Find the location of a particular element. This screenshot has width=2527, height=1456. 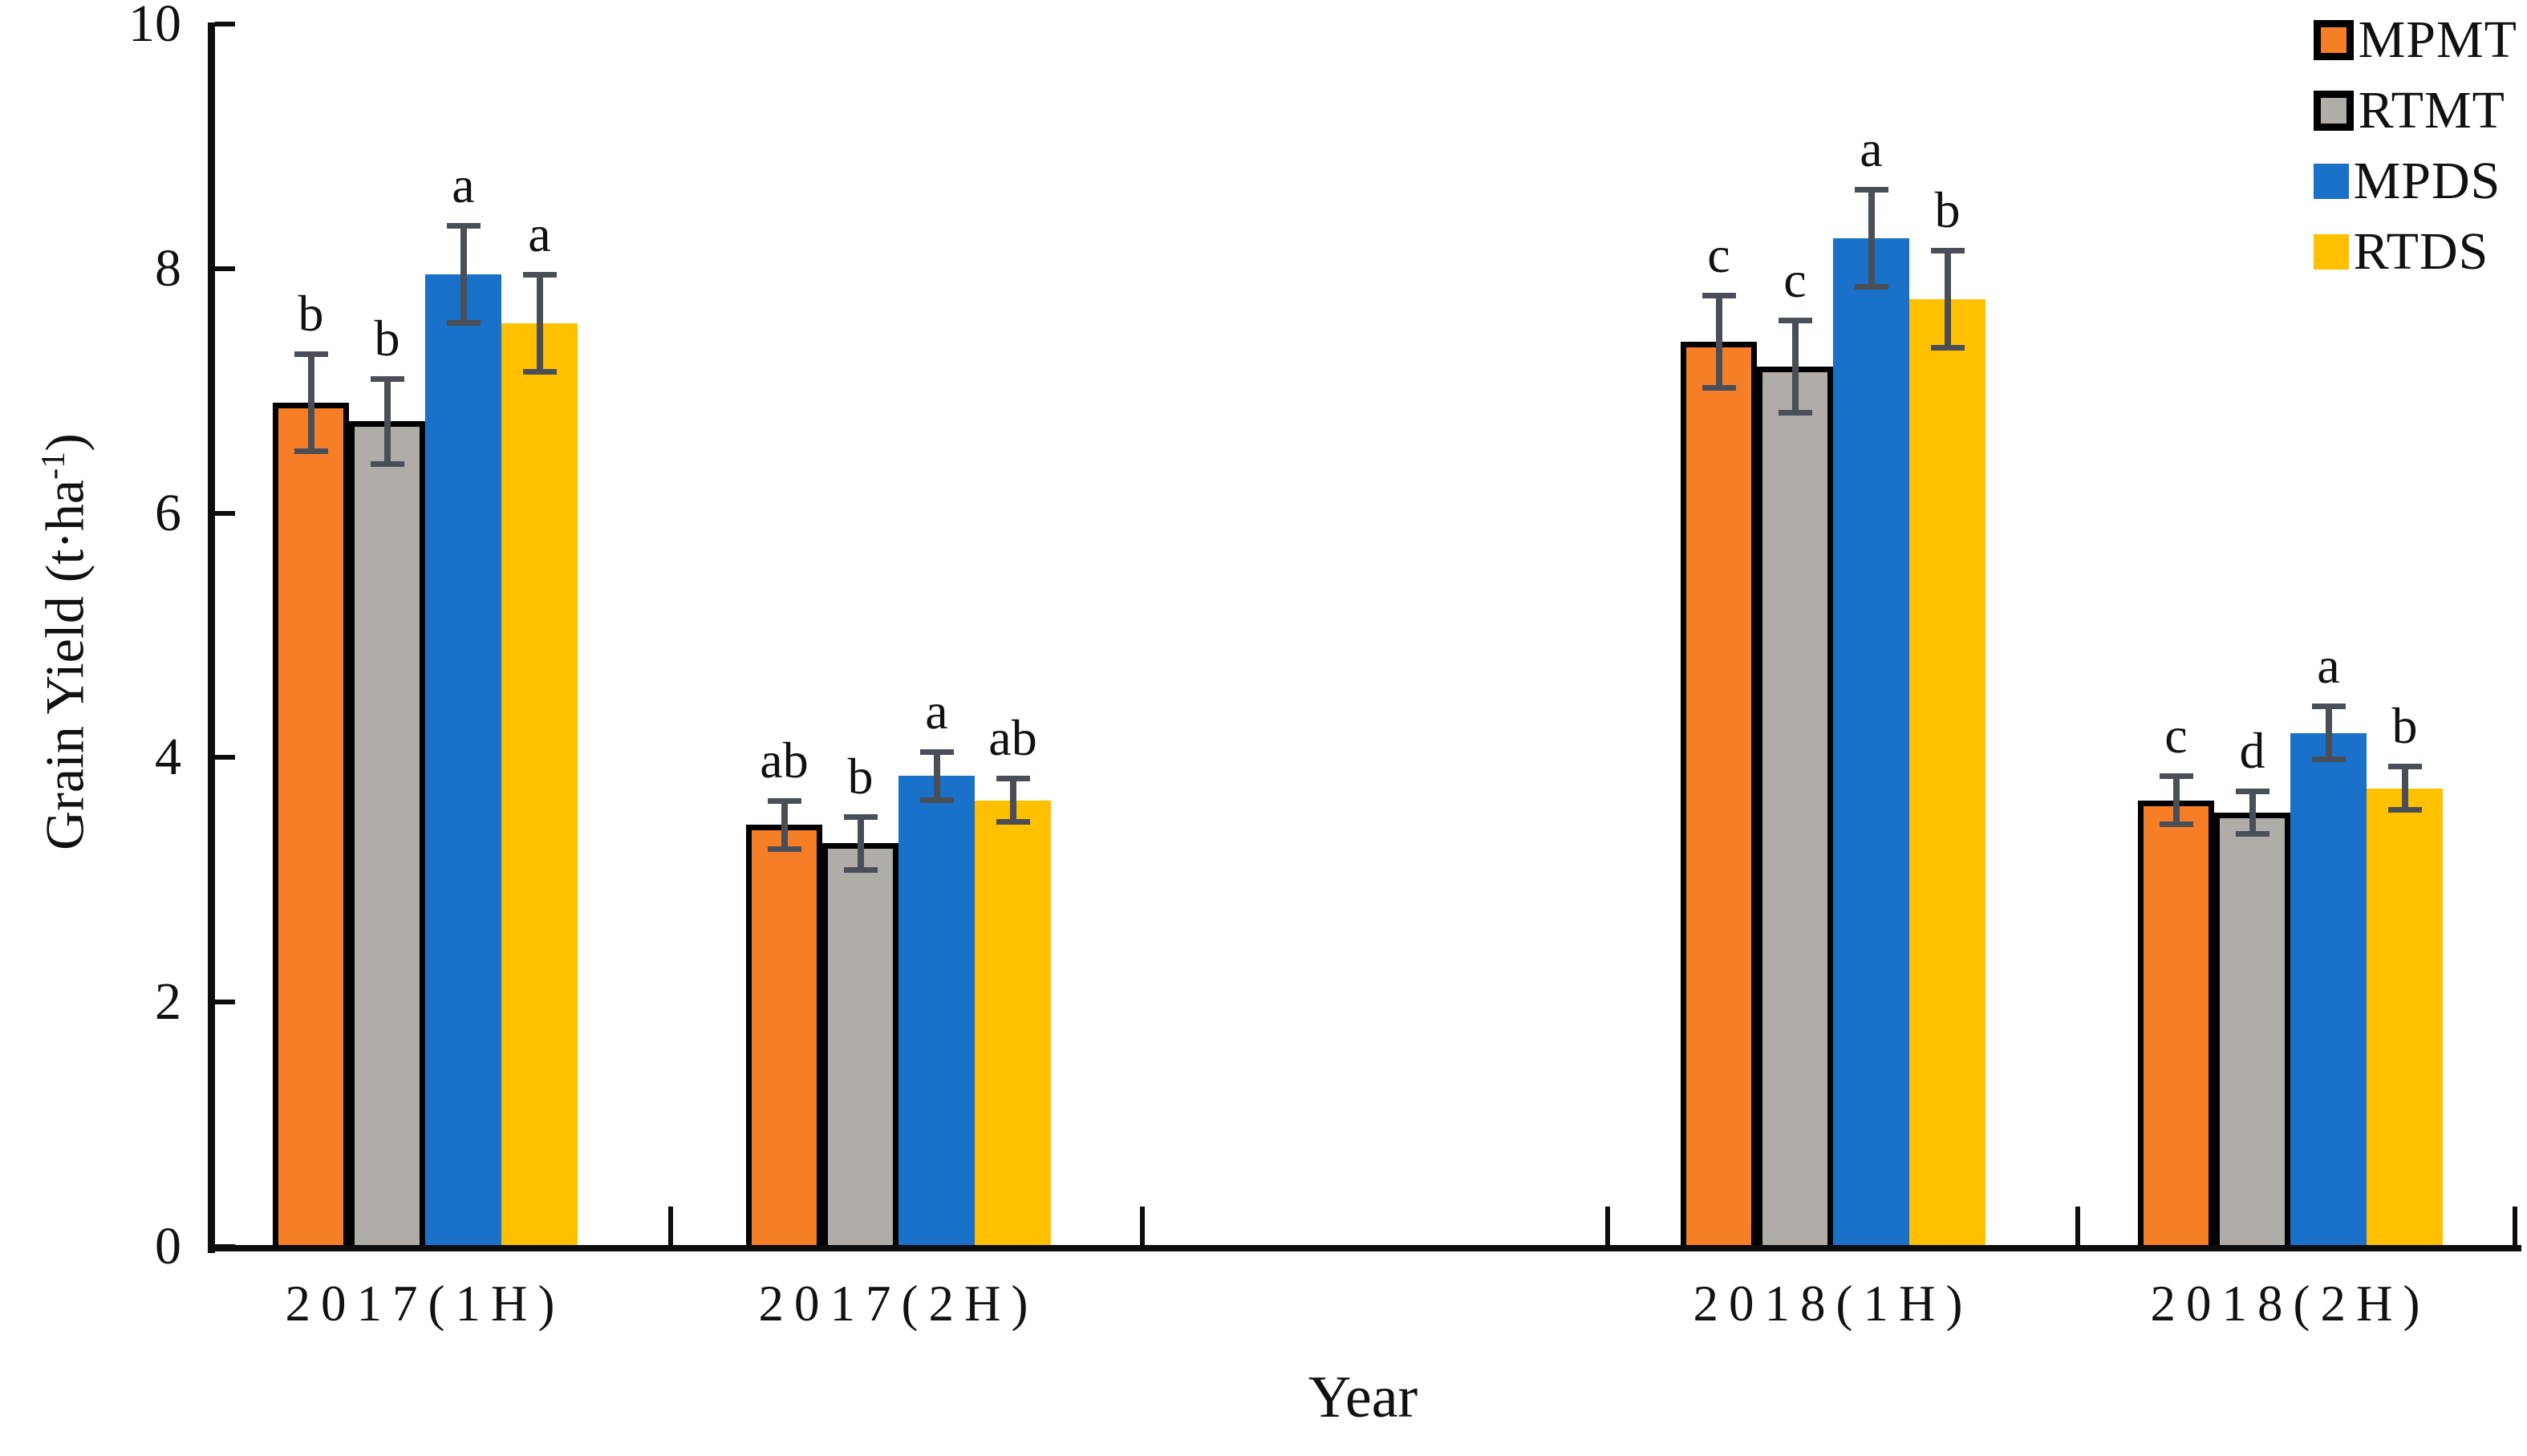

x-tick-label-20171h: 2017(1H) is located at coordinates (425, 1304).